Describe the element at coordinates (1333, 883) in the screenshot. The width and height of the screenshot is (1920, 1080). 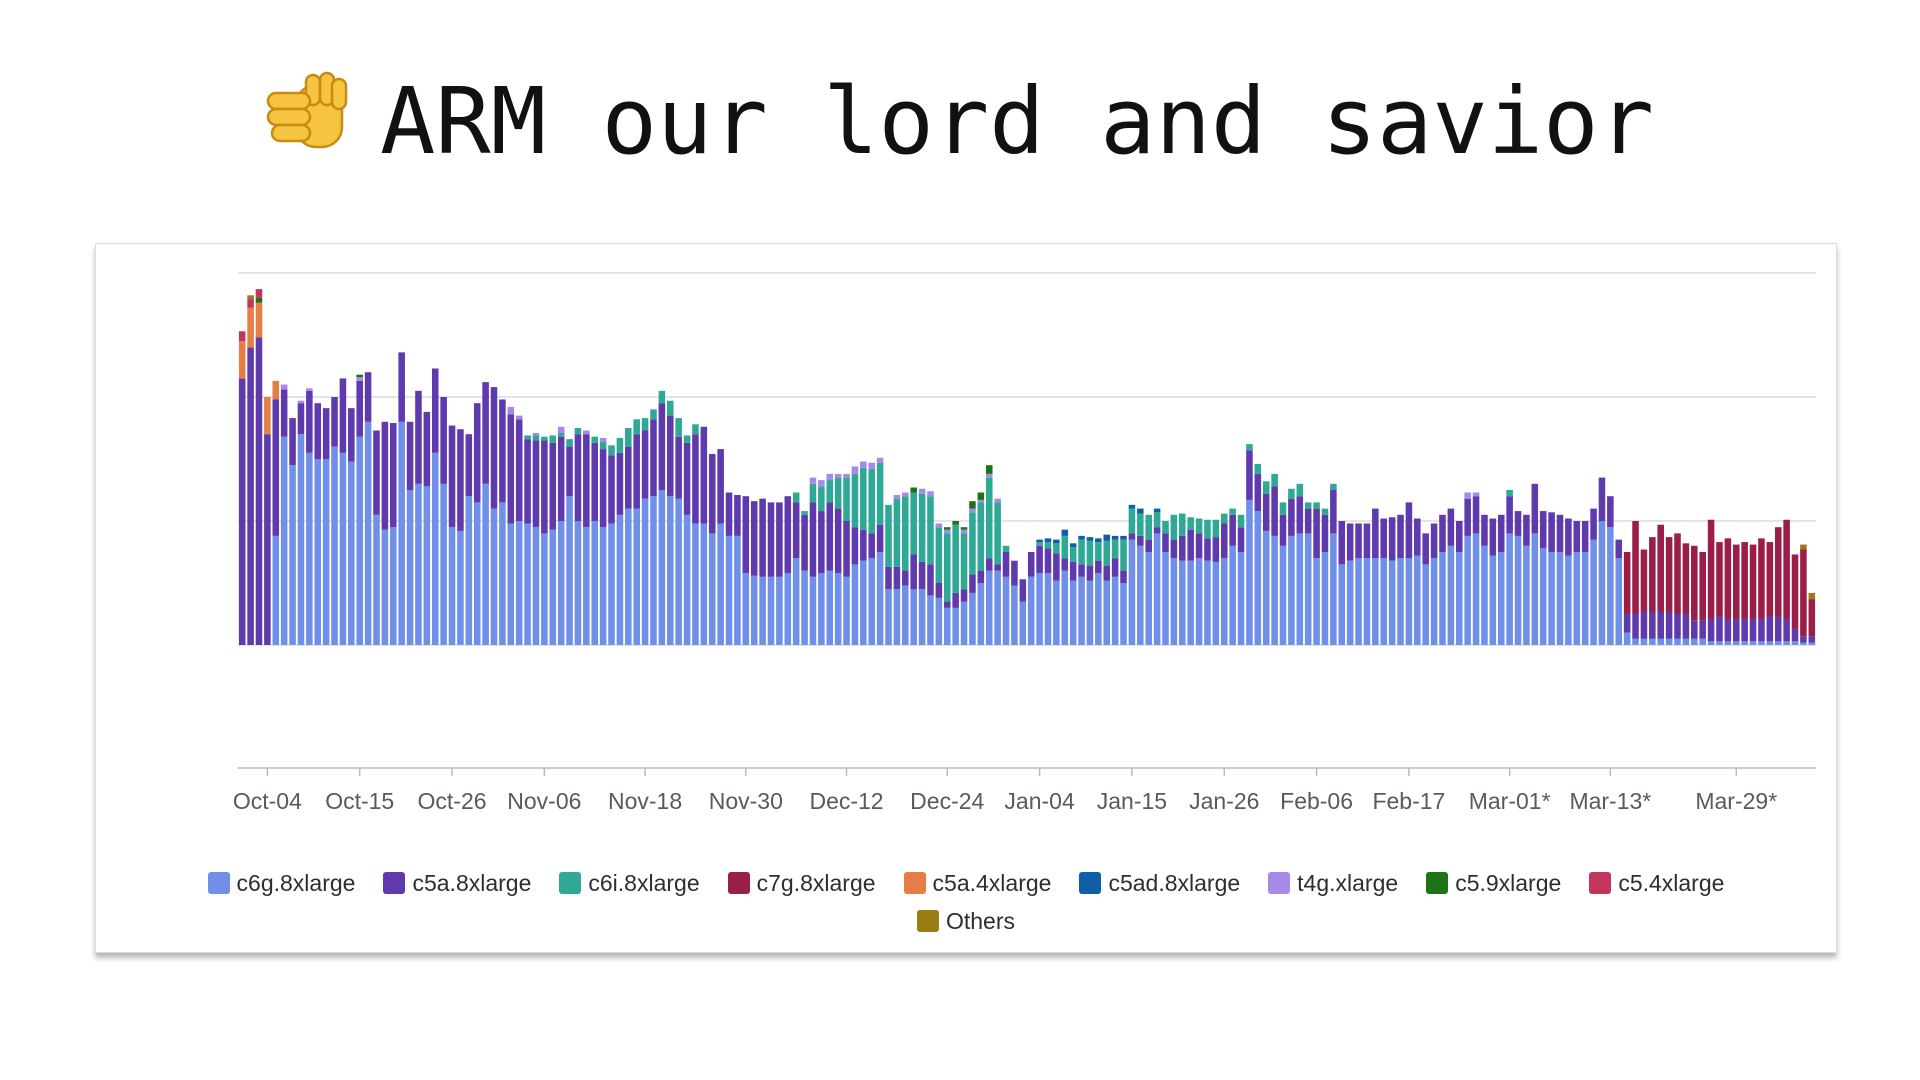
I see `legend-item: t4g.xlarge` at that location.